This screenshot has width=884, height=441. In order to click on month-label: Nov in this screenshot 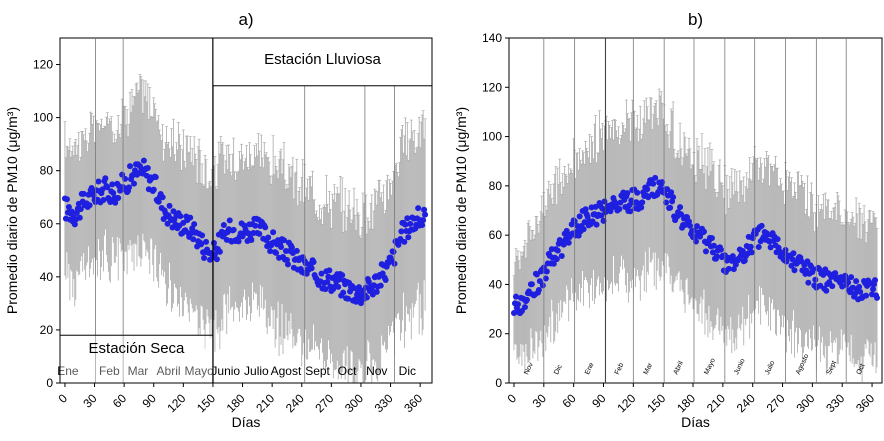, I will do `click(376, 371)`.